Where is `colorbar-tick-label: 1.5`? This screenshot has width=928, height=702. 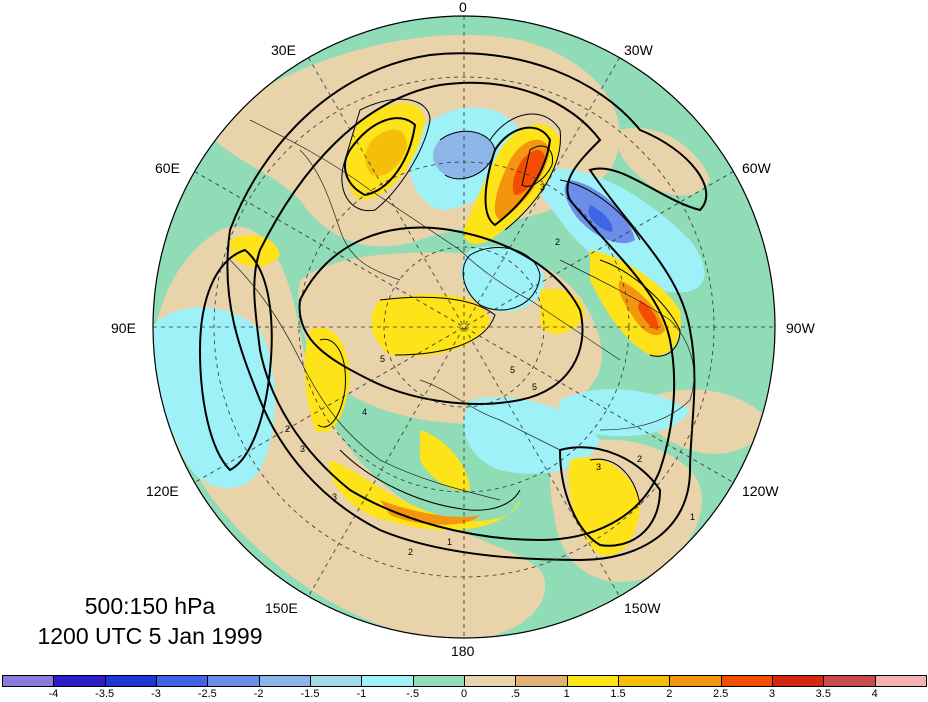 colorbar-tick-label: 1.5 is located at coordinates (618, 694).